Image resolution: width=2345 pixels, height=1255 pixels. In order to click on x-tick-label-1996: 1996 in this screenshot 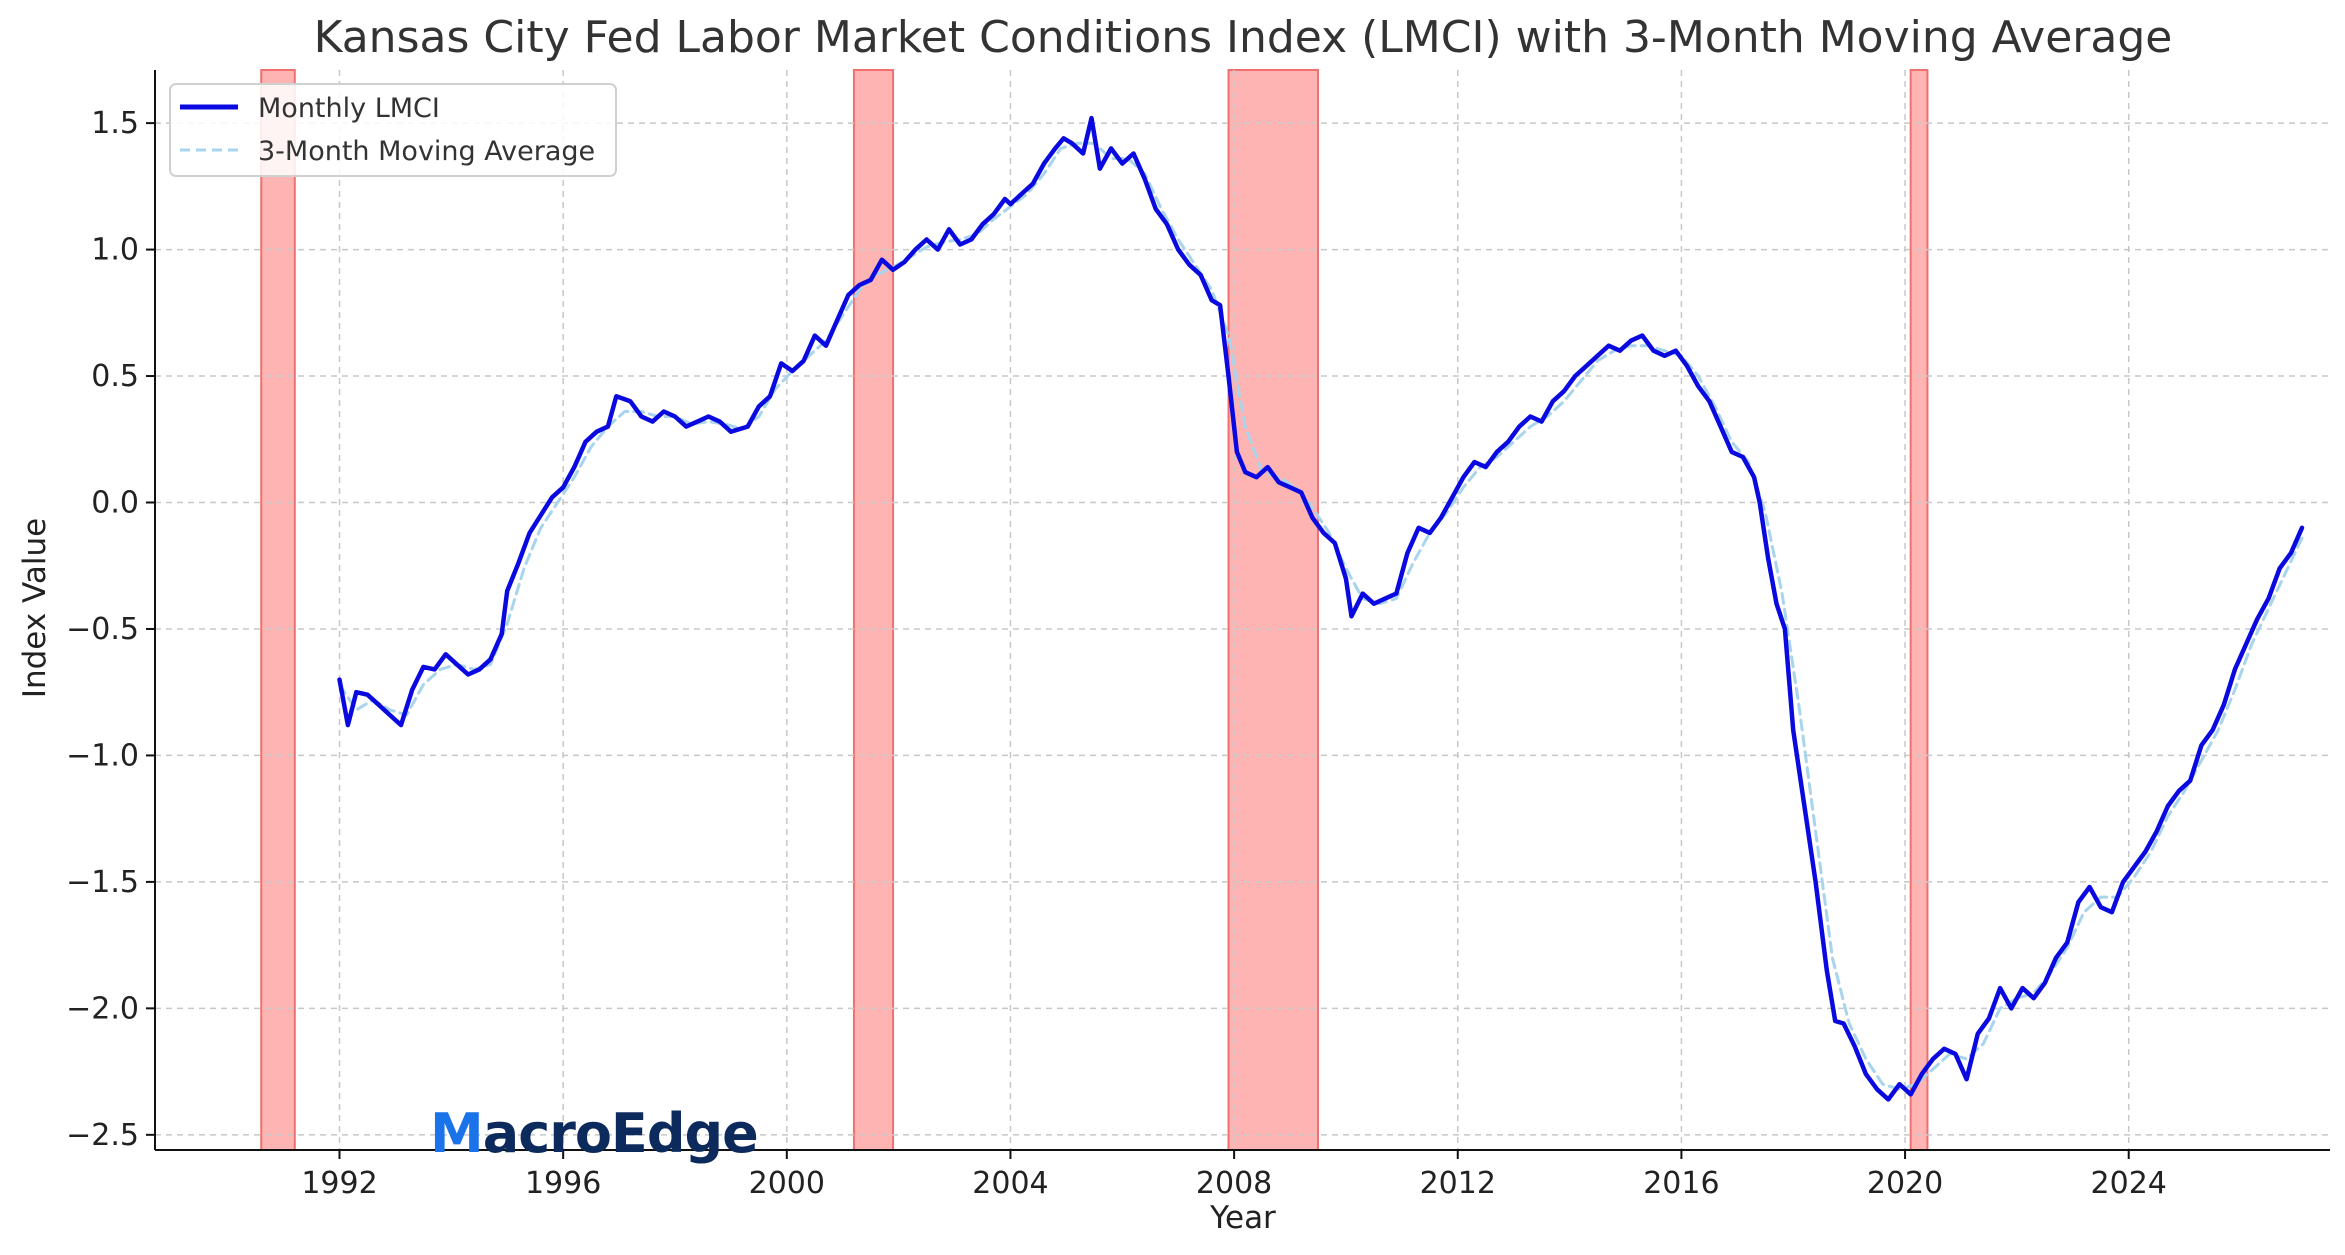, I will do `click(563, 1183)`.